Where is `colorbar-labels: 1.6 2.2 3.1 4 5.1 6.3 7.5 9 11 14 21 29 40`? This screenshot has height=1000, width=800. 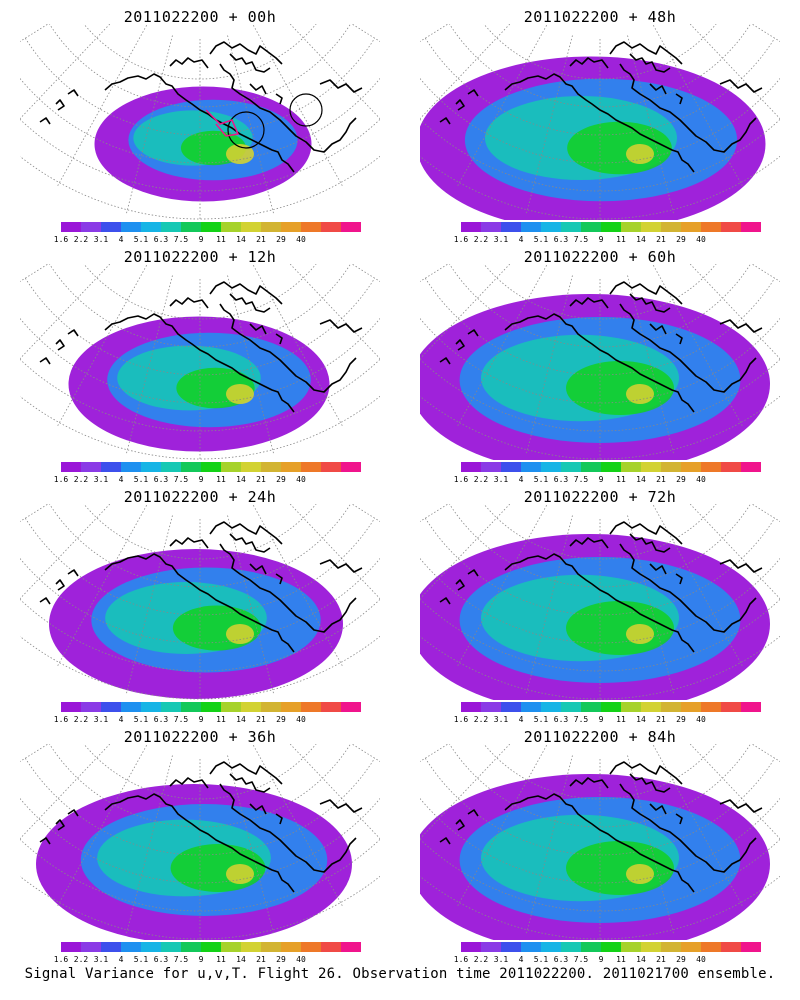
colorbar-labels: 1.6 2.2 3.1 4 5.1 6.3 7.5 9 11 14 21 29 40 is located at coordinates (607, 960).